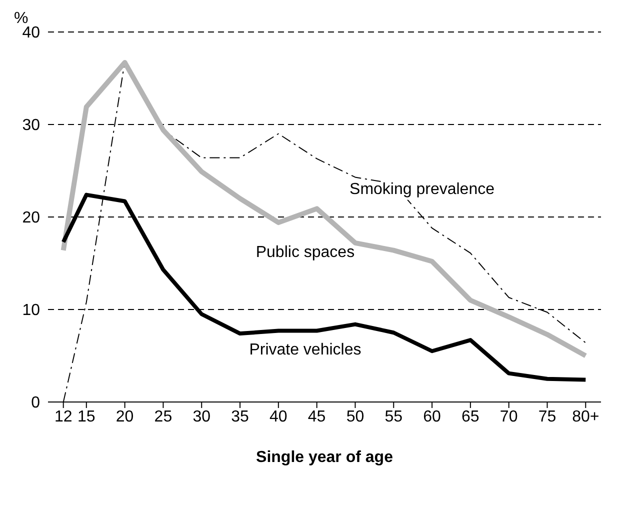 This screenshot has width=623, height=510. I want to click on y-tick-label: 30, so click(31, 125).